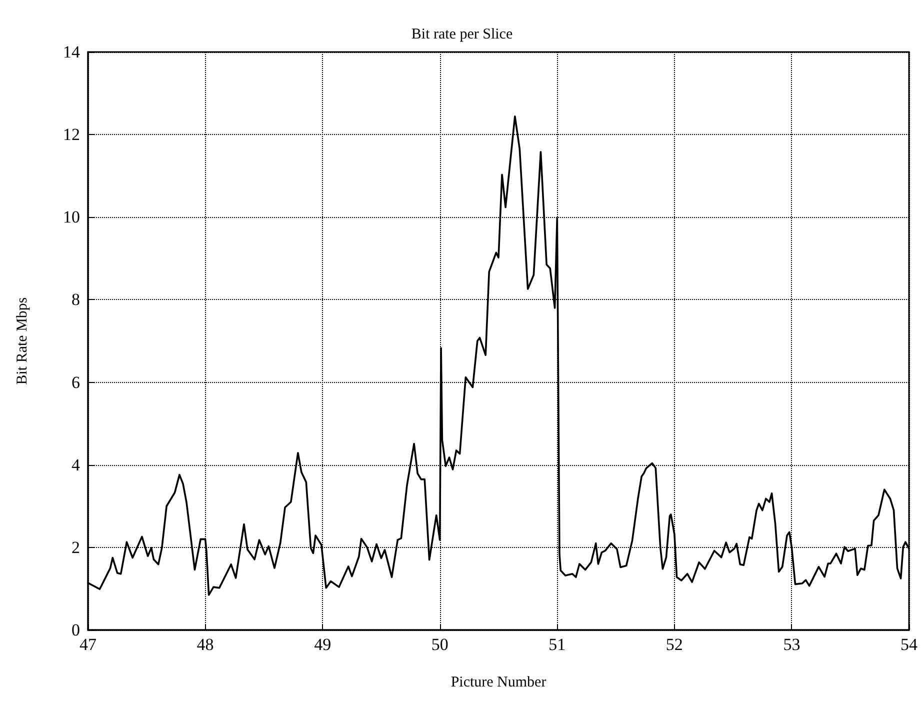  I want to click on y-tick-label: 10, so click(71, 217).